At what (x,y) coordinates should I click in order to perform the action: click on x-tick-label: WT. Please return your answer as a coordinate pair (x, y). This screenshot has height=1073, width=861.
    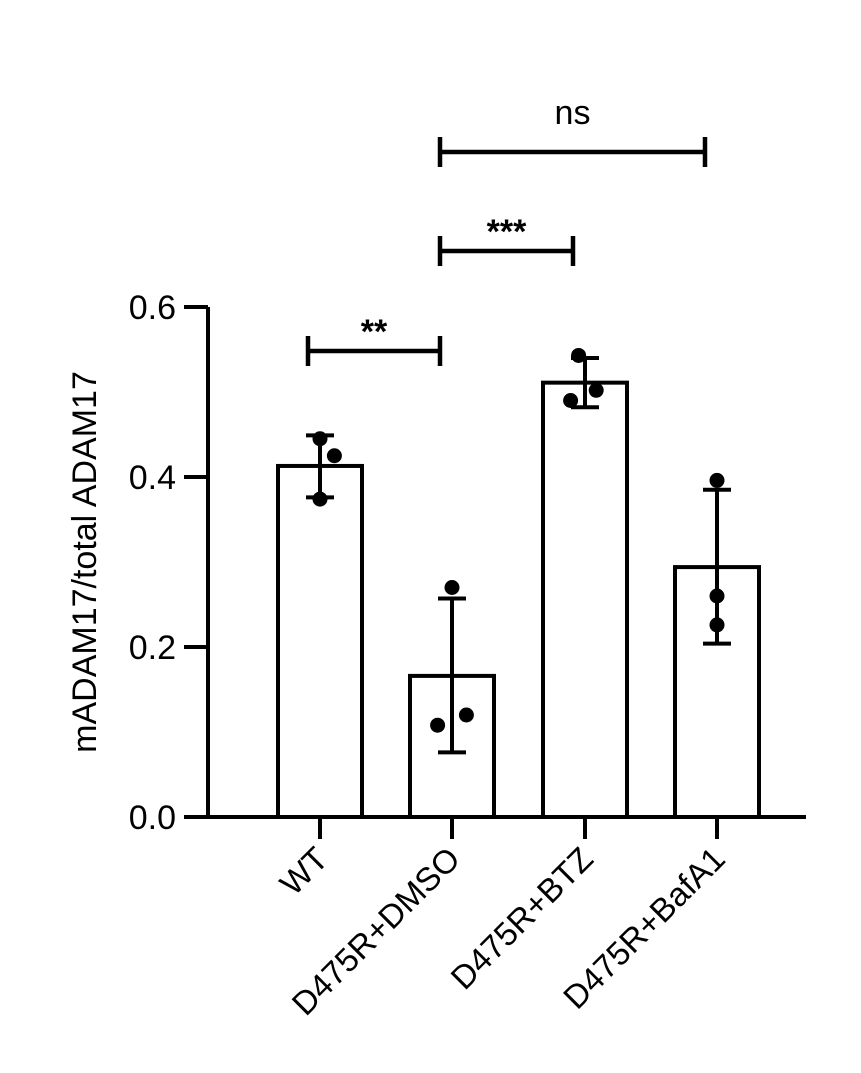
    Looking at the image, I should click on (304, 871).